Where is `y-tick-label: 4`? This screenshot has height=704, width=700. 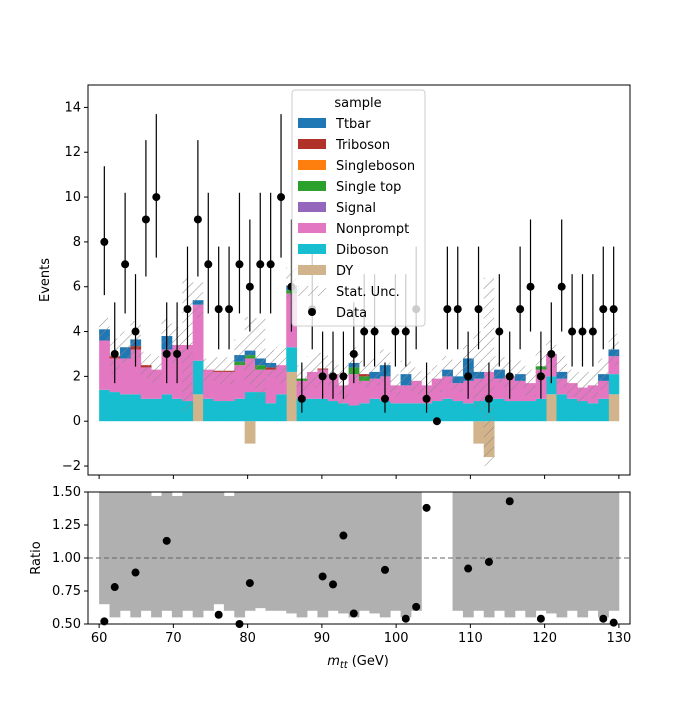 y-tick-label: 4 is located at coordinates (77, 332).